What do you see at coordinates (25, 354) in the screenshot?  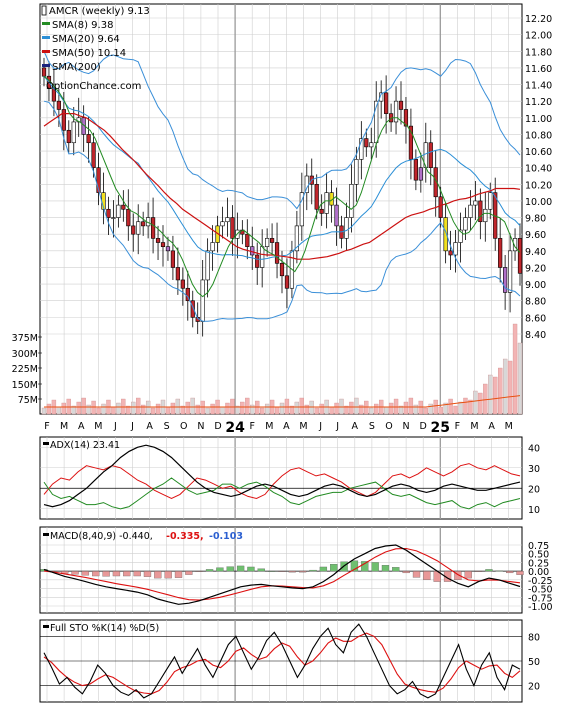 I see `volume-tick-label: 300M` at bounding box center [25, 354].